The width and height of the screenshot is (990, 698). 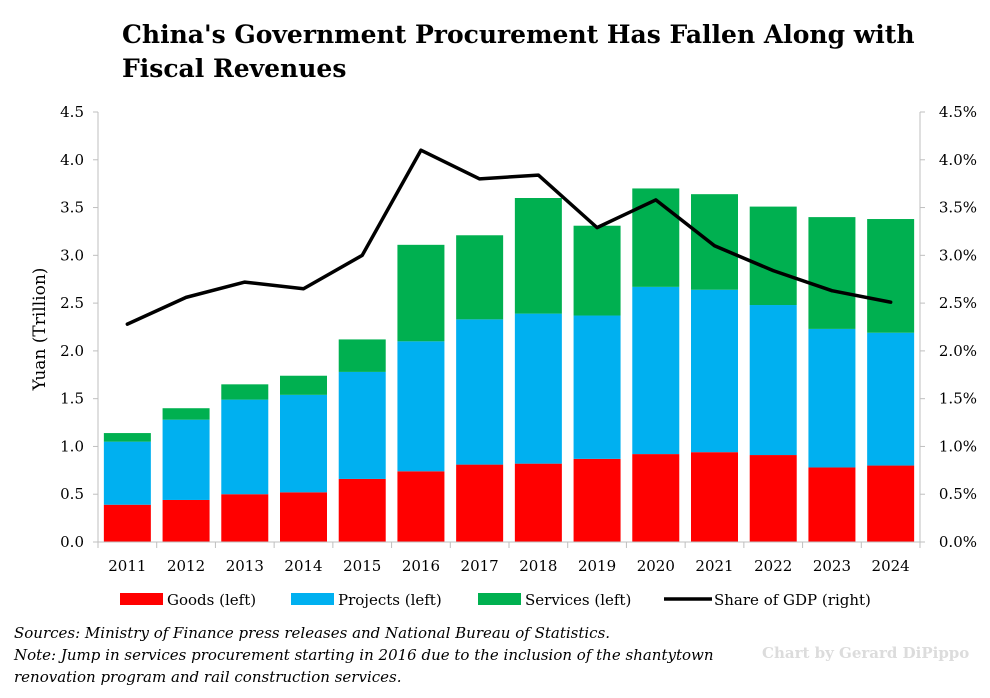 What do you see at coordinates (958, 542) in the screenshot?
I see `right-tick-label: 0.0%` at bounding box center [958, 542].